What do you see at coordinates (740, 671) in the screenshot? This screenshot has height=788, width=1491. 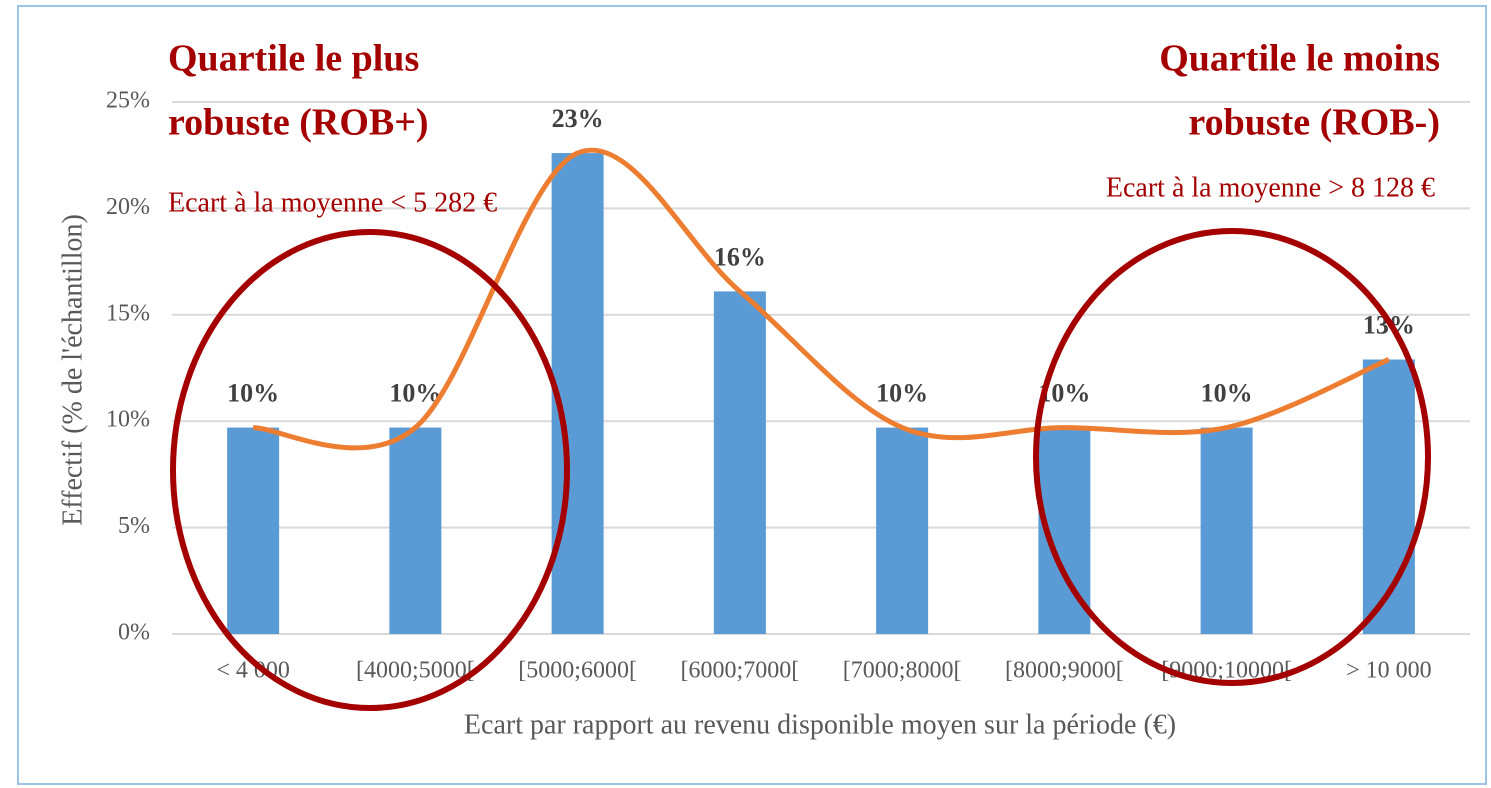 I see `x-tick-label: [6000;7000[` at bounding box center [740, 671].